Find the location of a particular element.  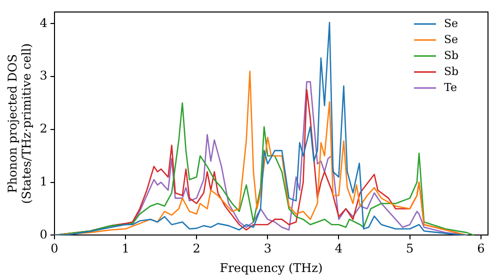

y-tick-label: 1 is located at coordinates (44, 181).